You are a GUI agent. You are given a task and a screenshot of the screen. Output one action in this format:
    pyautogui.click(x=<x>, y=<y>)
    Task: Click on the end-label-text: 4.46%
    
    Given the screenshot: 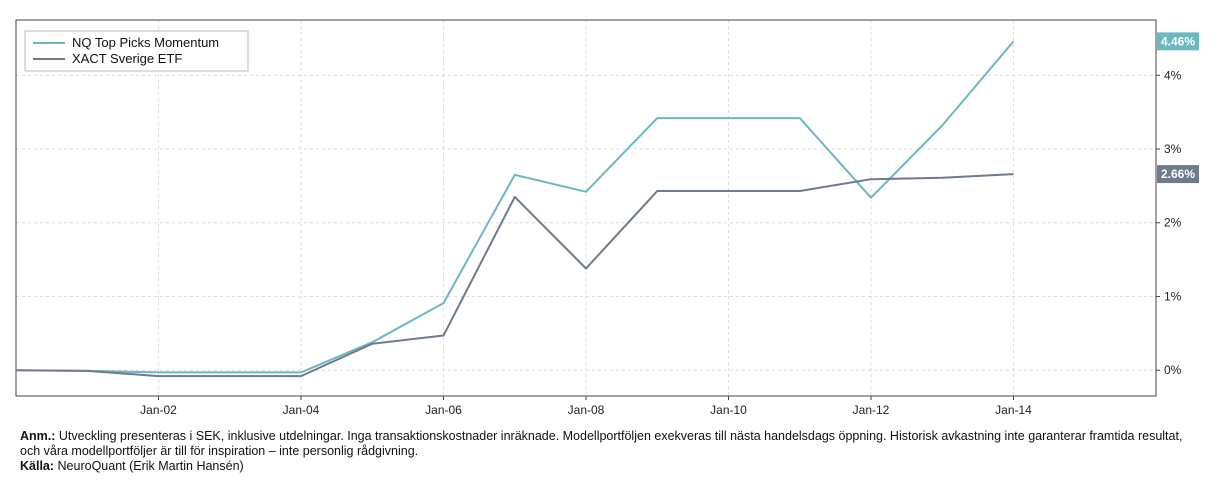 What is the action you would take?
    pyautogui.click(x=1178, y=41)
    